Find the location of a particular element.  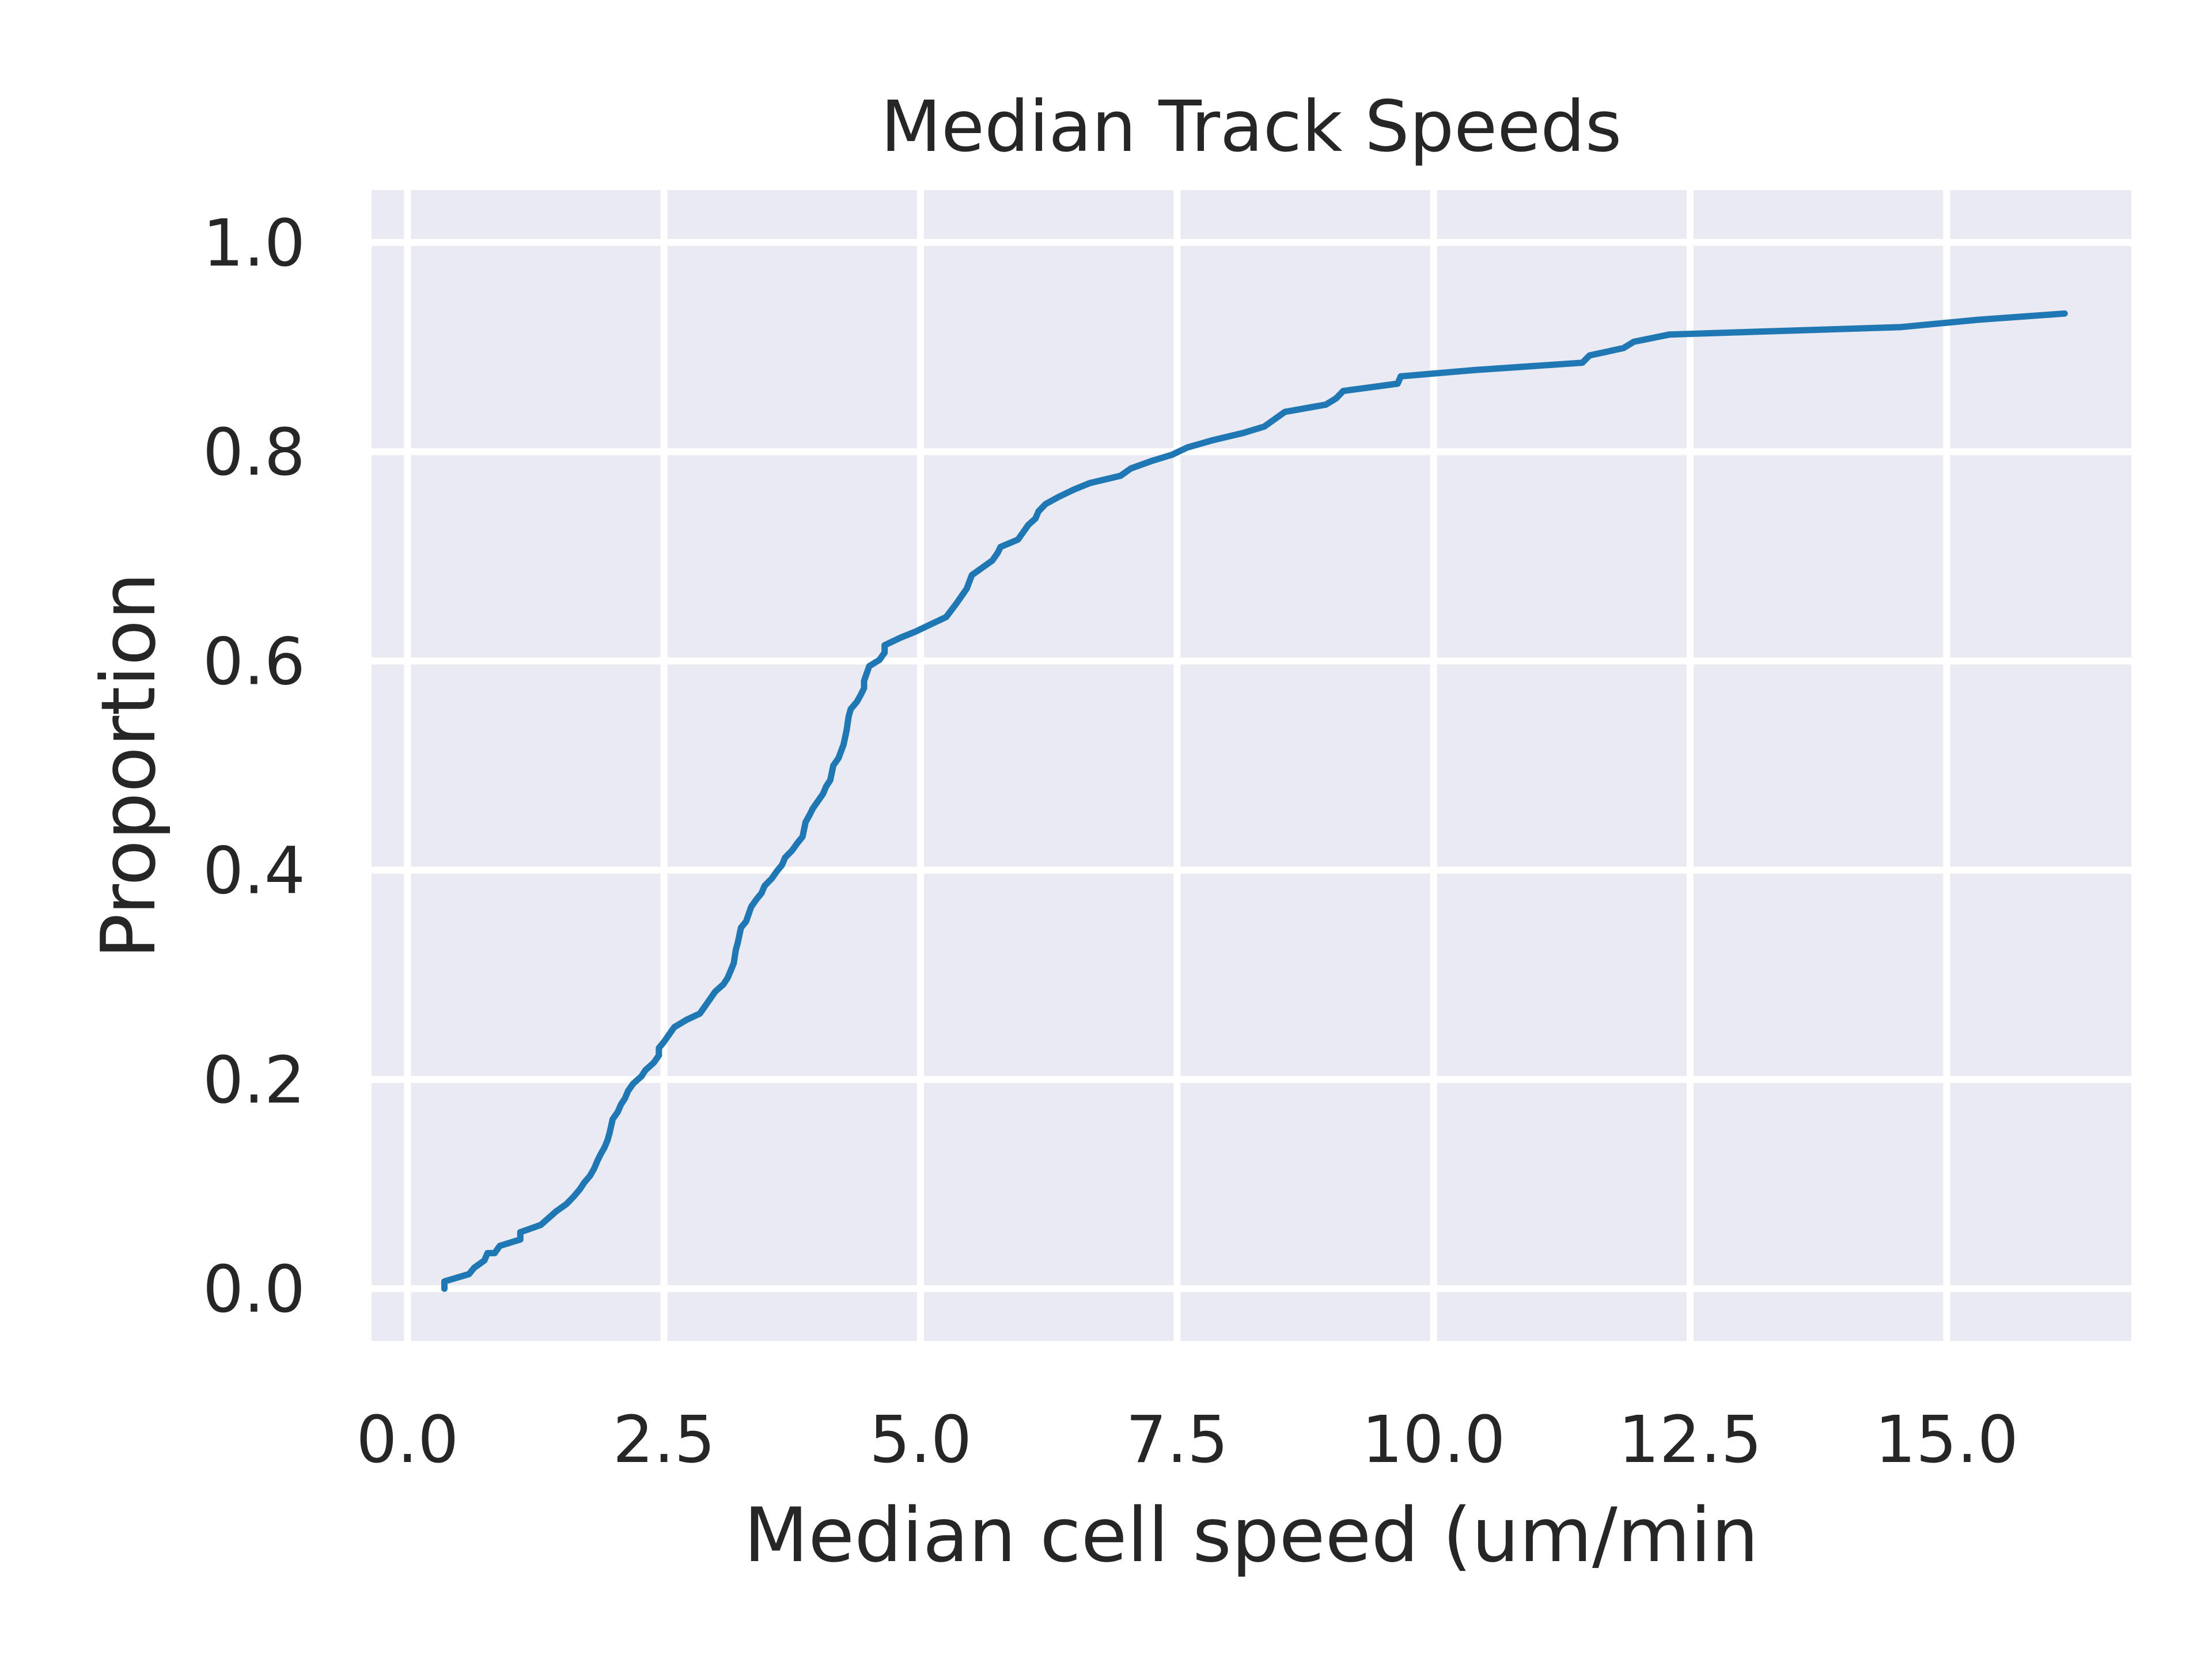

y-tick-label: 1.0 is located at coordinates (254, 243).